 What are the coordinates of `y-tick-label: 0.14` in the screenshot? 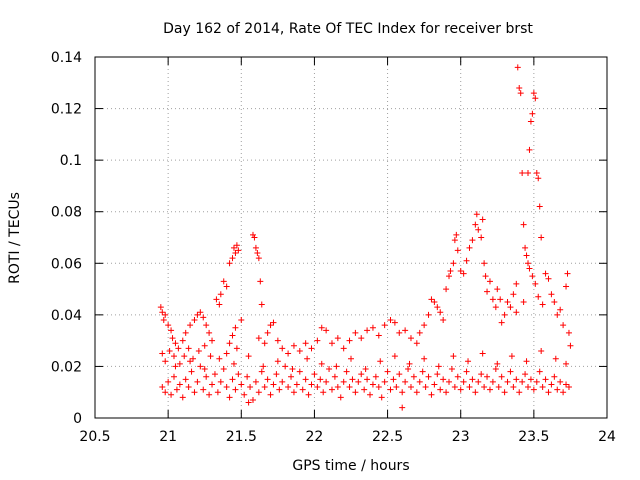 It's located at (66, 58).